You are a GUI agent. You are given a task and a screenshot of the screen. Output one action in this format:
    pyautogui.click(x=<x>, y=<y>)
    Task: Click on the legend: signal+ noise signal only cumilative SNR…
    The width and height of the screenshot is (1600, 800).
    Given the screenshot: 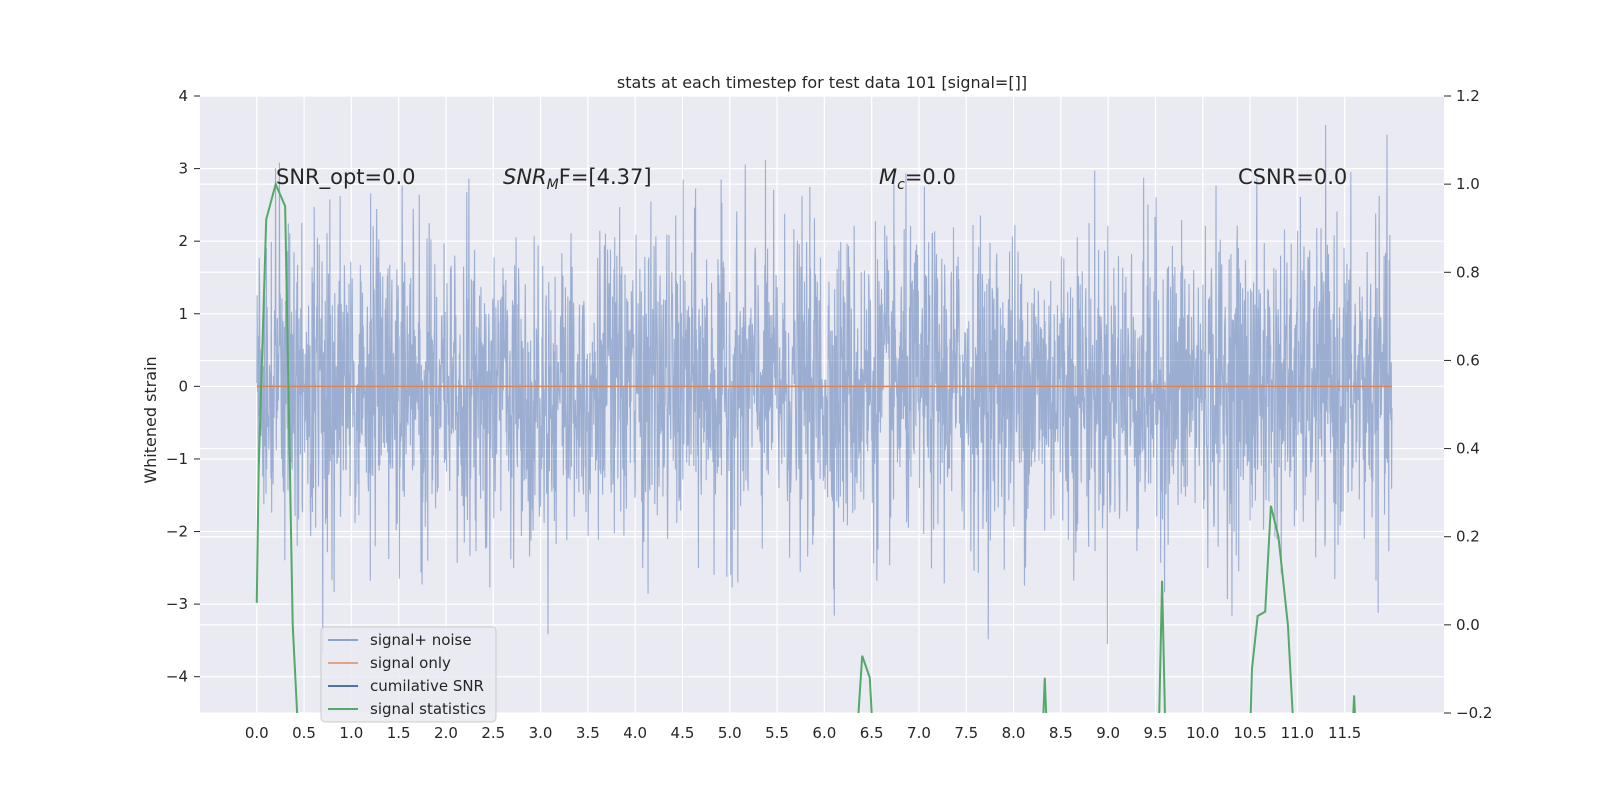 What is the action you would take?
    pyautogui.click(x=408, y=674)
    